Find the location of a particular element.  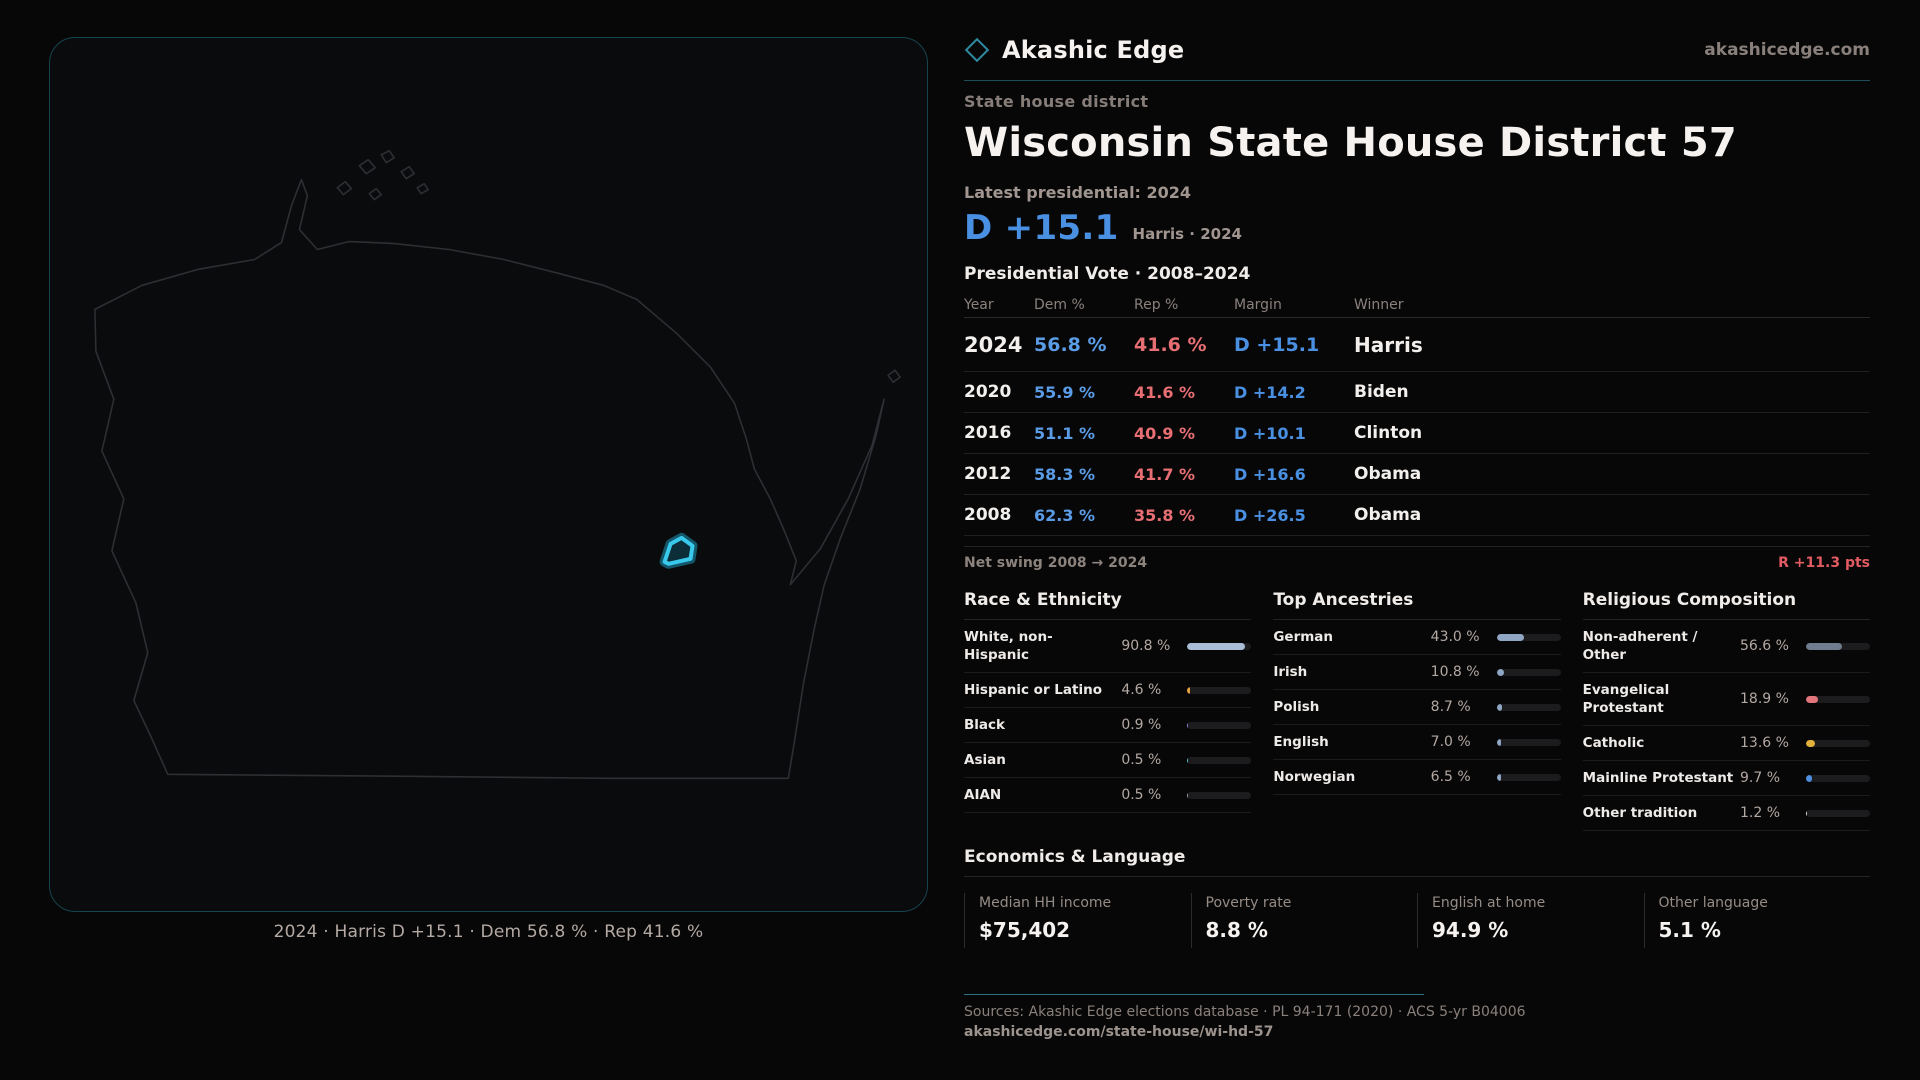

table-row: 2012 58.3 % 41.7 % D +16.6 Obama is located at coordinates (1417, 474).